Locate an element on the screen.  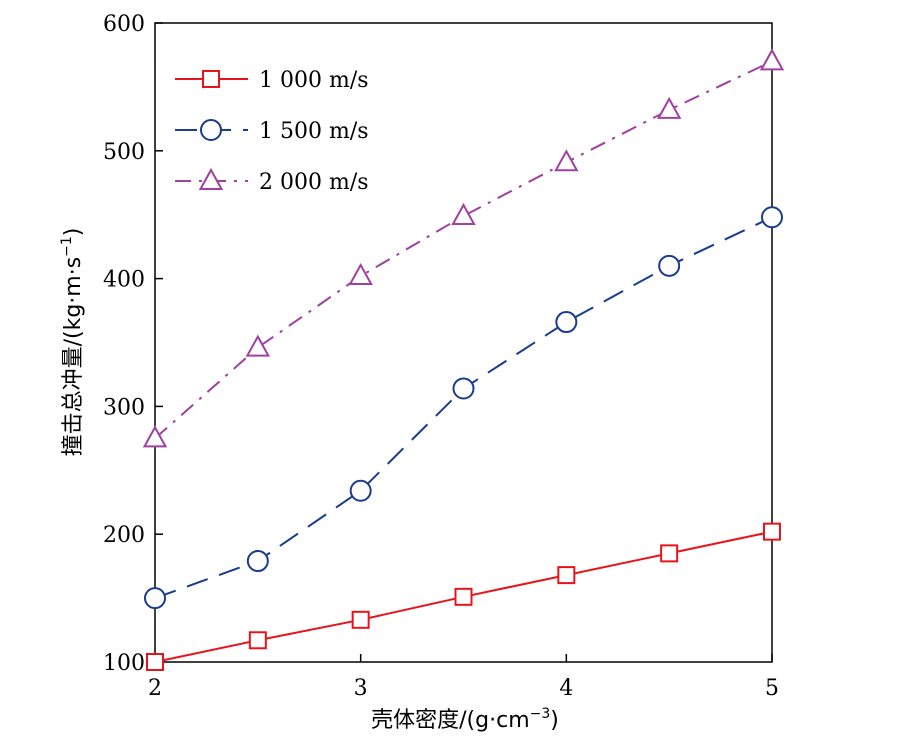
legend-entry-3: 2 000 m/s is located at coordinates (272, 181).